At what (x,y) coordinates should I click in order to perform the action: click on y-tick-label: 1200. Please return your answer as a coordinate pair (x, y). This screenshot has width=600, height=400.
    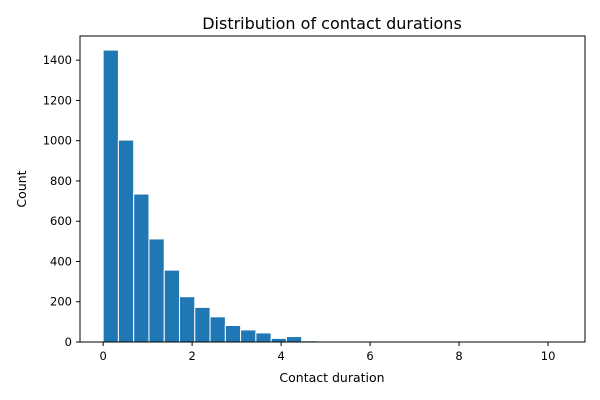
    Looking at the image, I should click on (57, 100).